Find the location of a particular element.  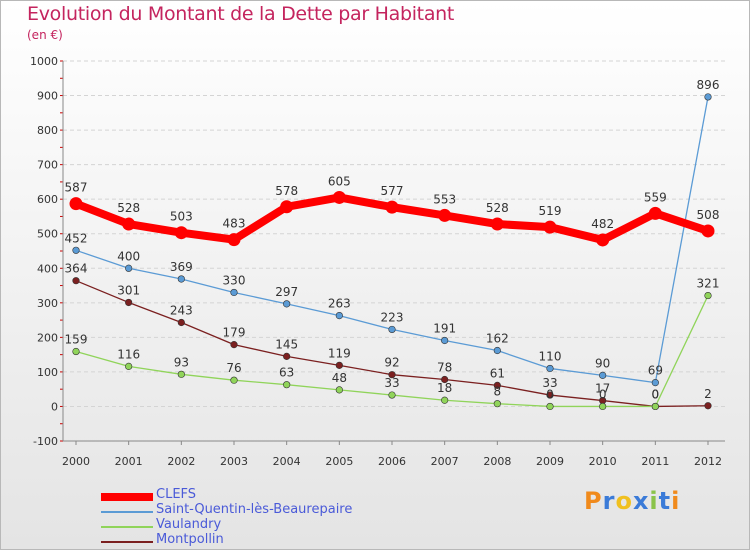

data-label: 508 is located at coordinates (708, 215).